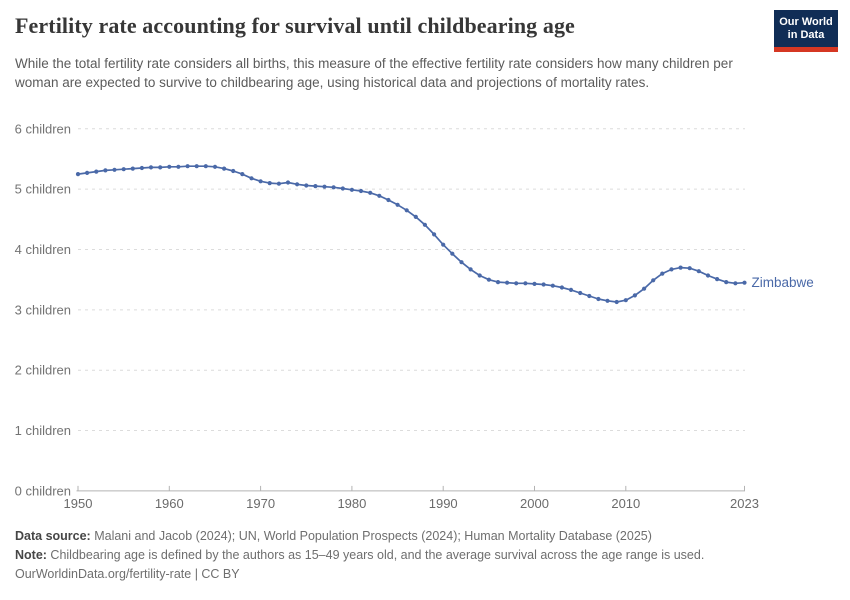 Image resolution: width=850 pixels, height=600 pixels. What do you see at coordinates (406, 210) in the screenshot?
I see `data-point-1986` at bounding box center [406, 210].